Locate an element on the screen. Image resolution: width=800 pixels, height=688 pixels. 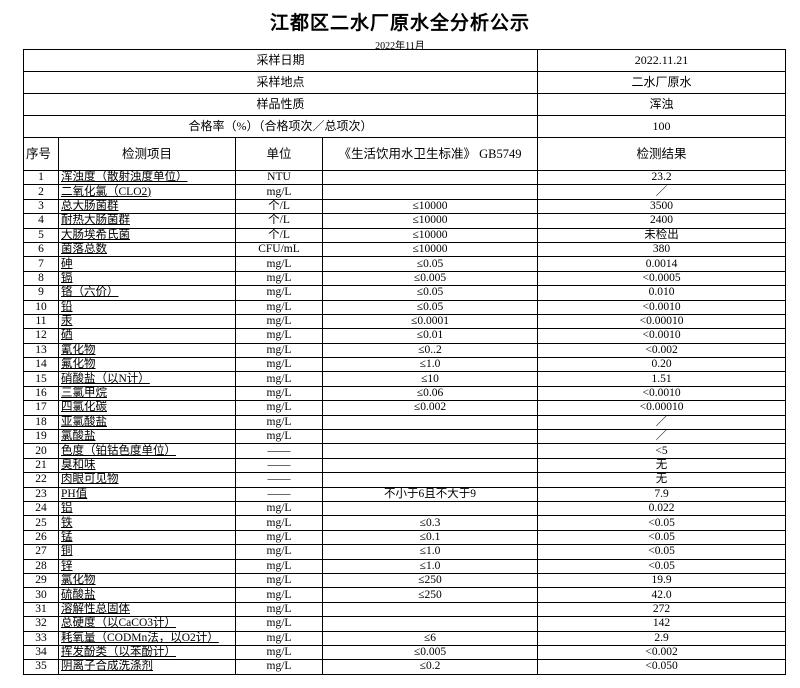
test-item: 肉眼可见物 is located at coordinates (147, 480).